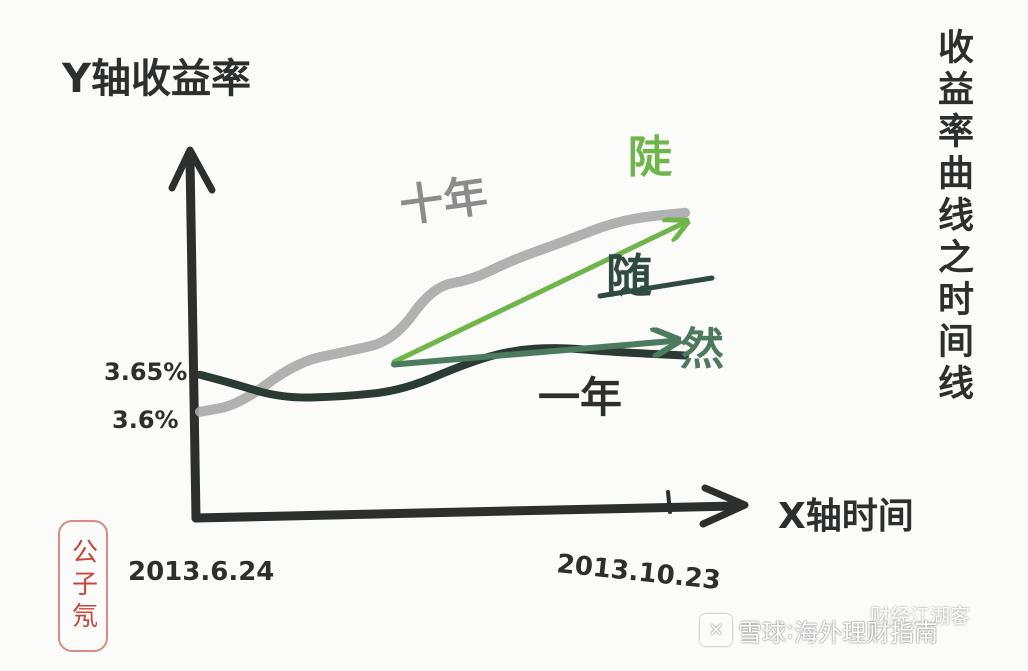  I want to click on y-axis, so click(193, 339).